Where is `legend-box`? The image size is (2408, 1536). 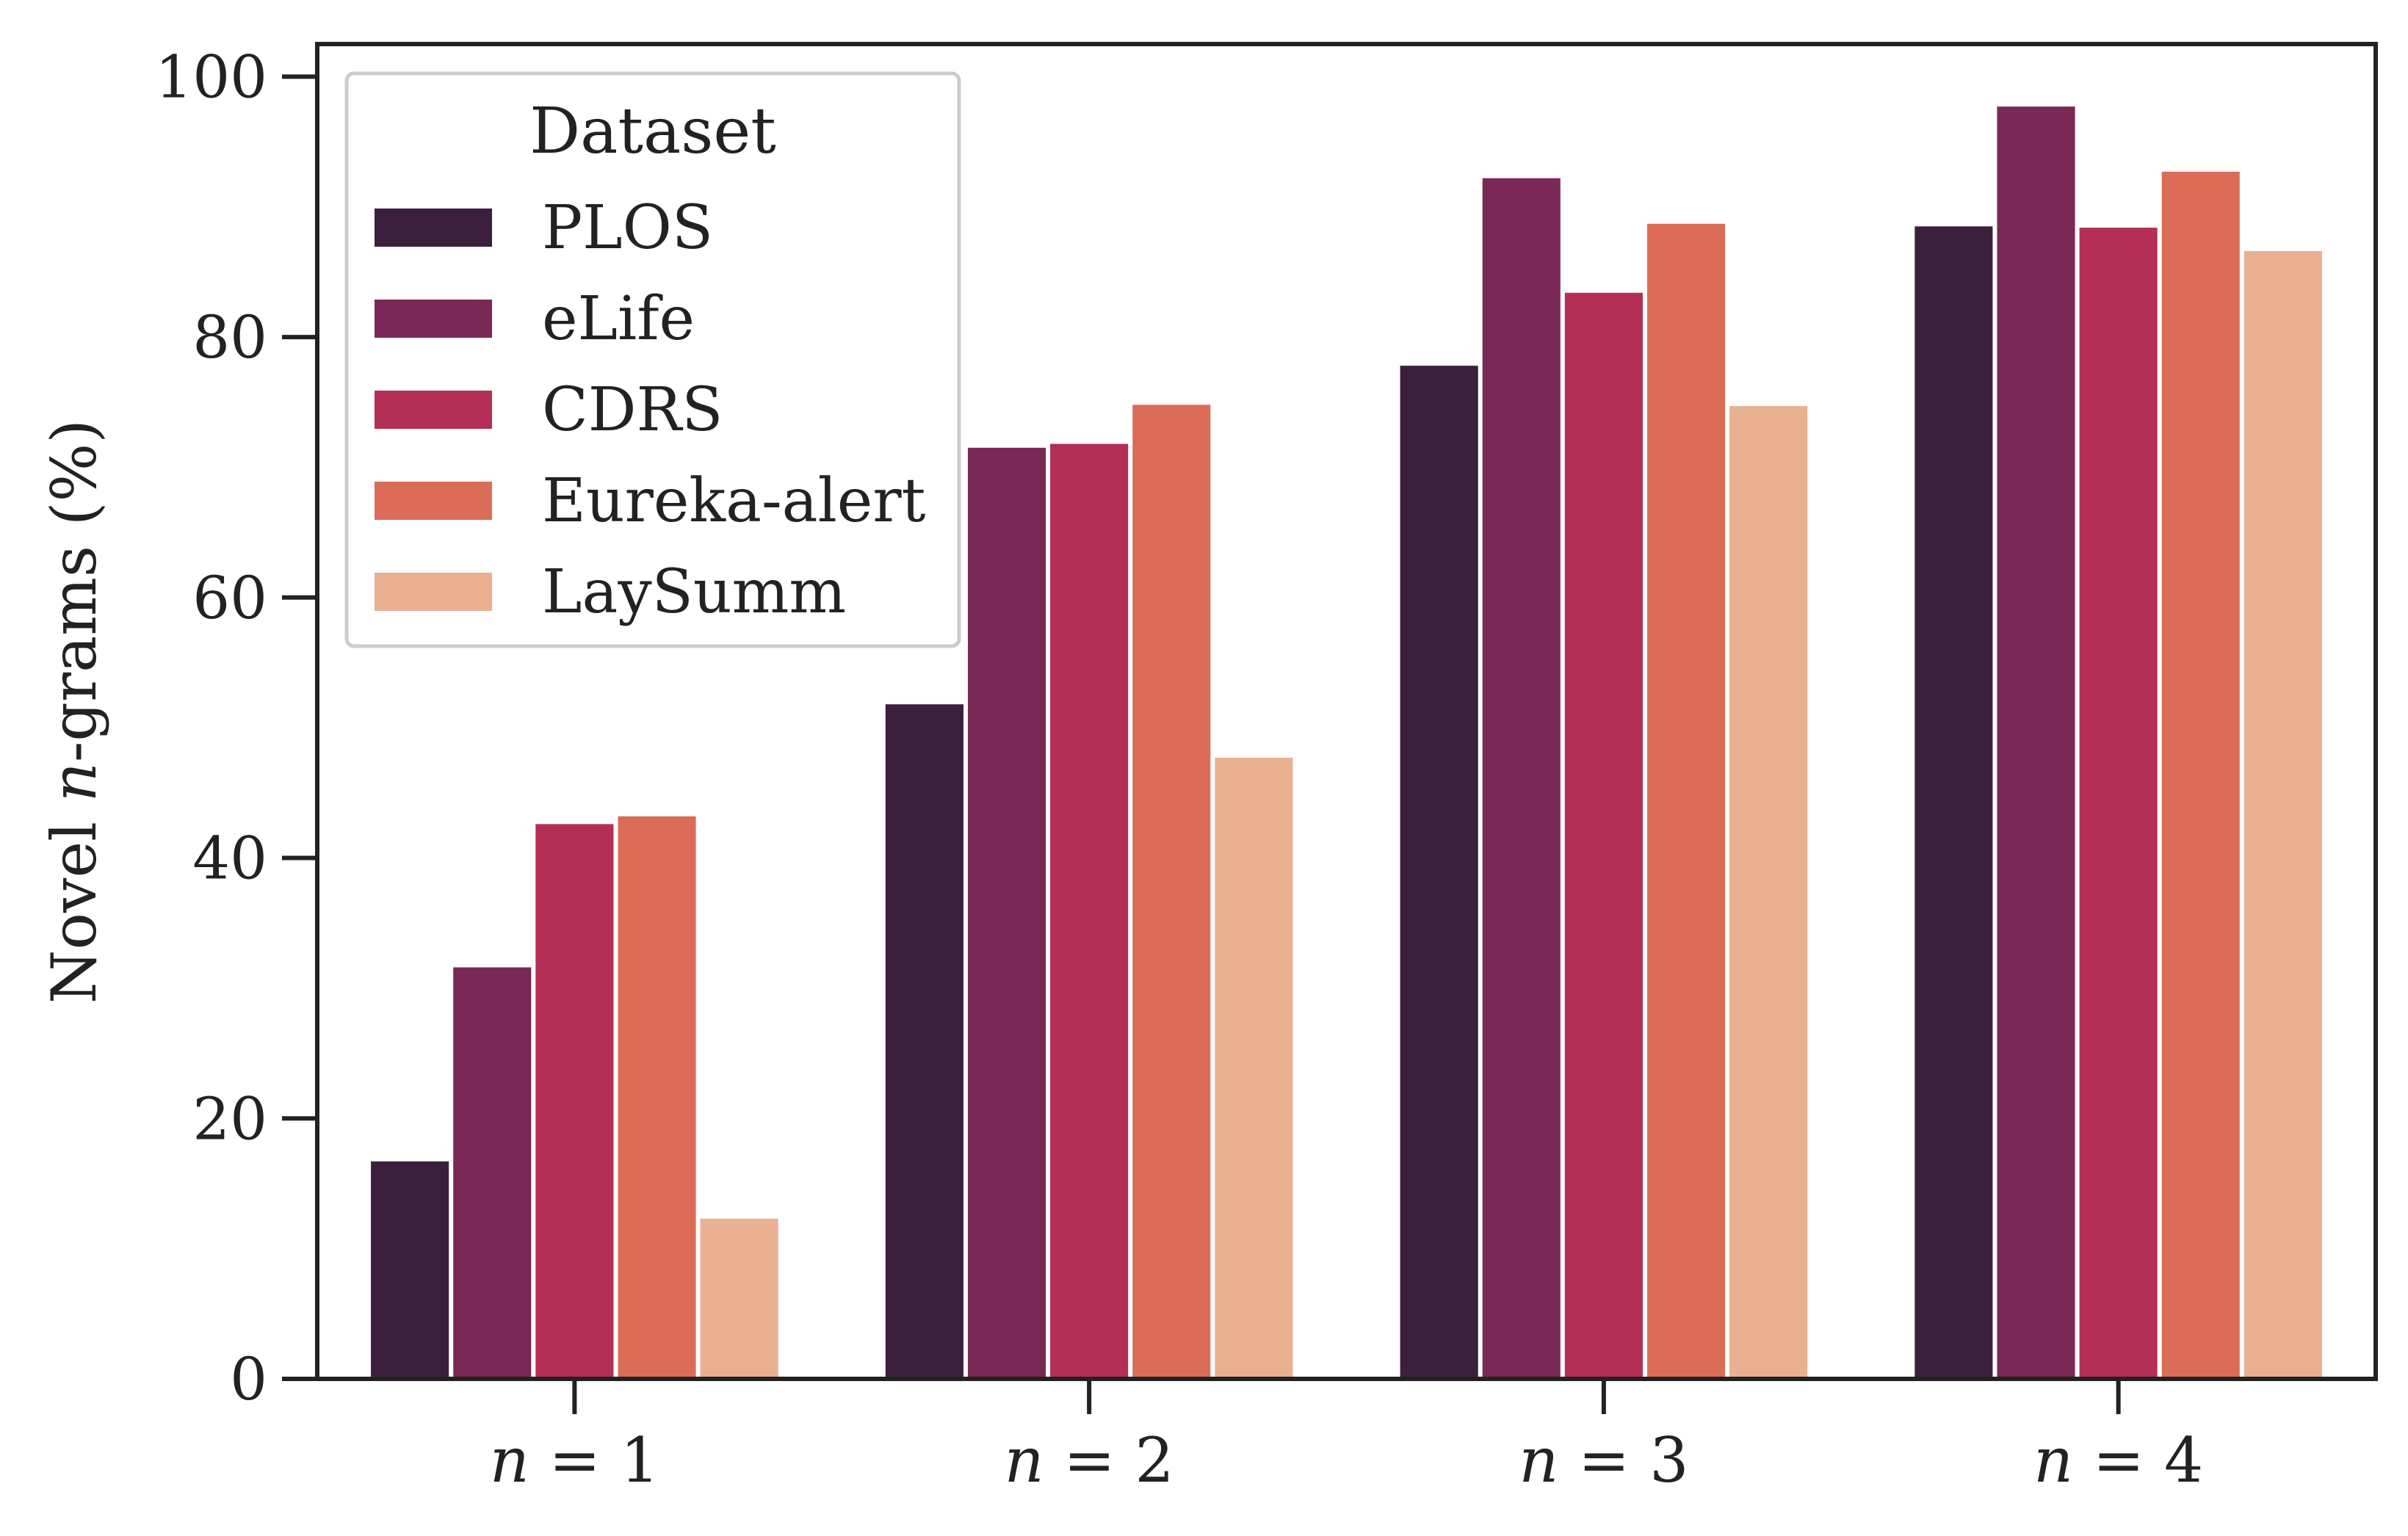
legend-box is located at coordinates (652, 359).